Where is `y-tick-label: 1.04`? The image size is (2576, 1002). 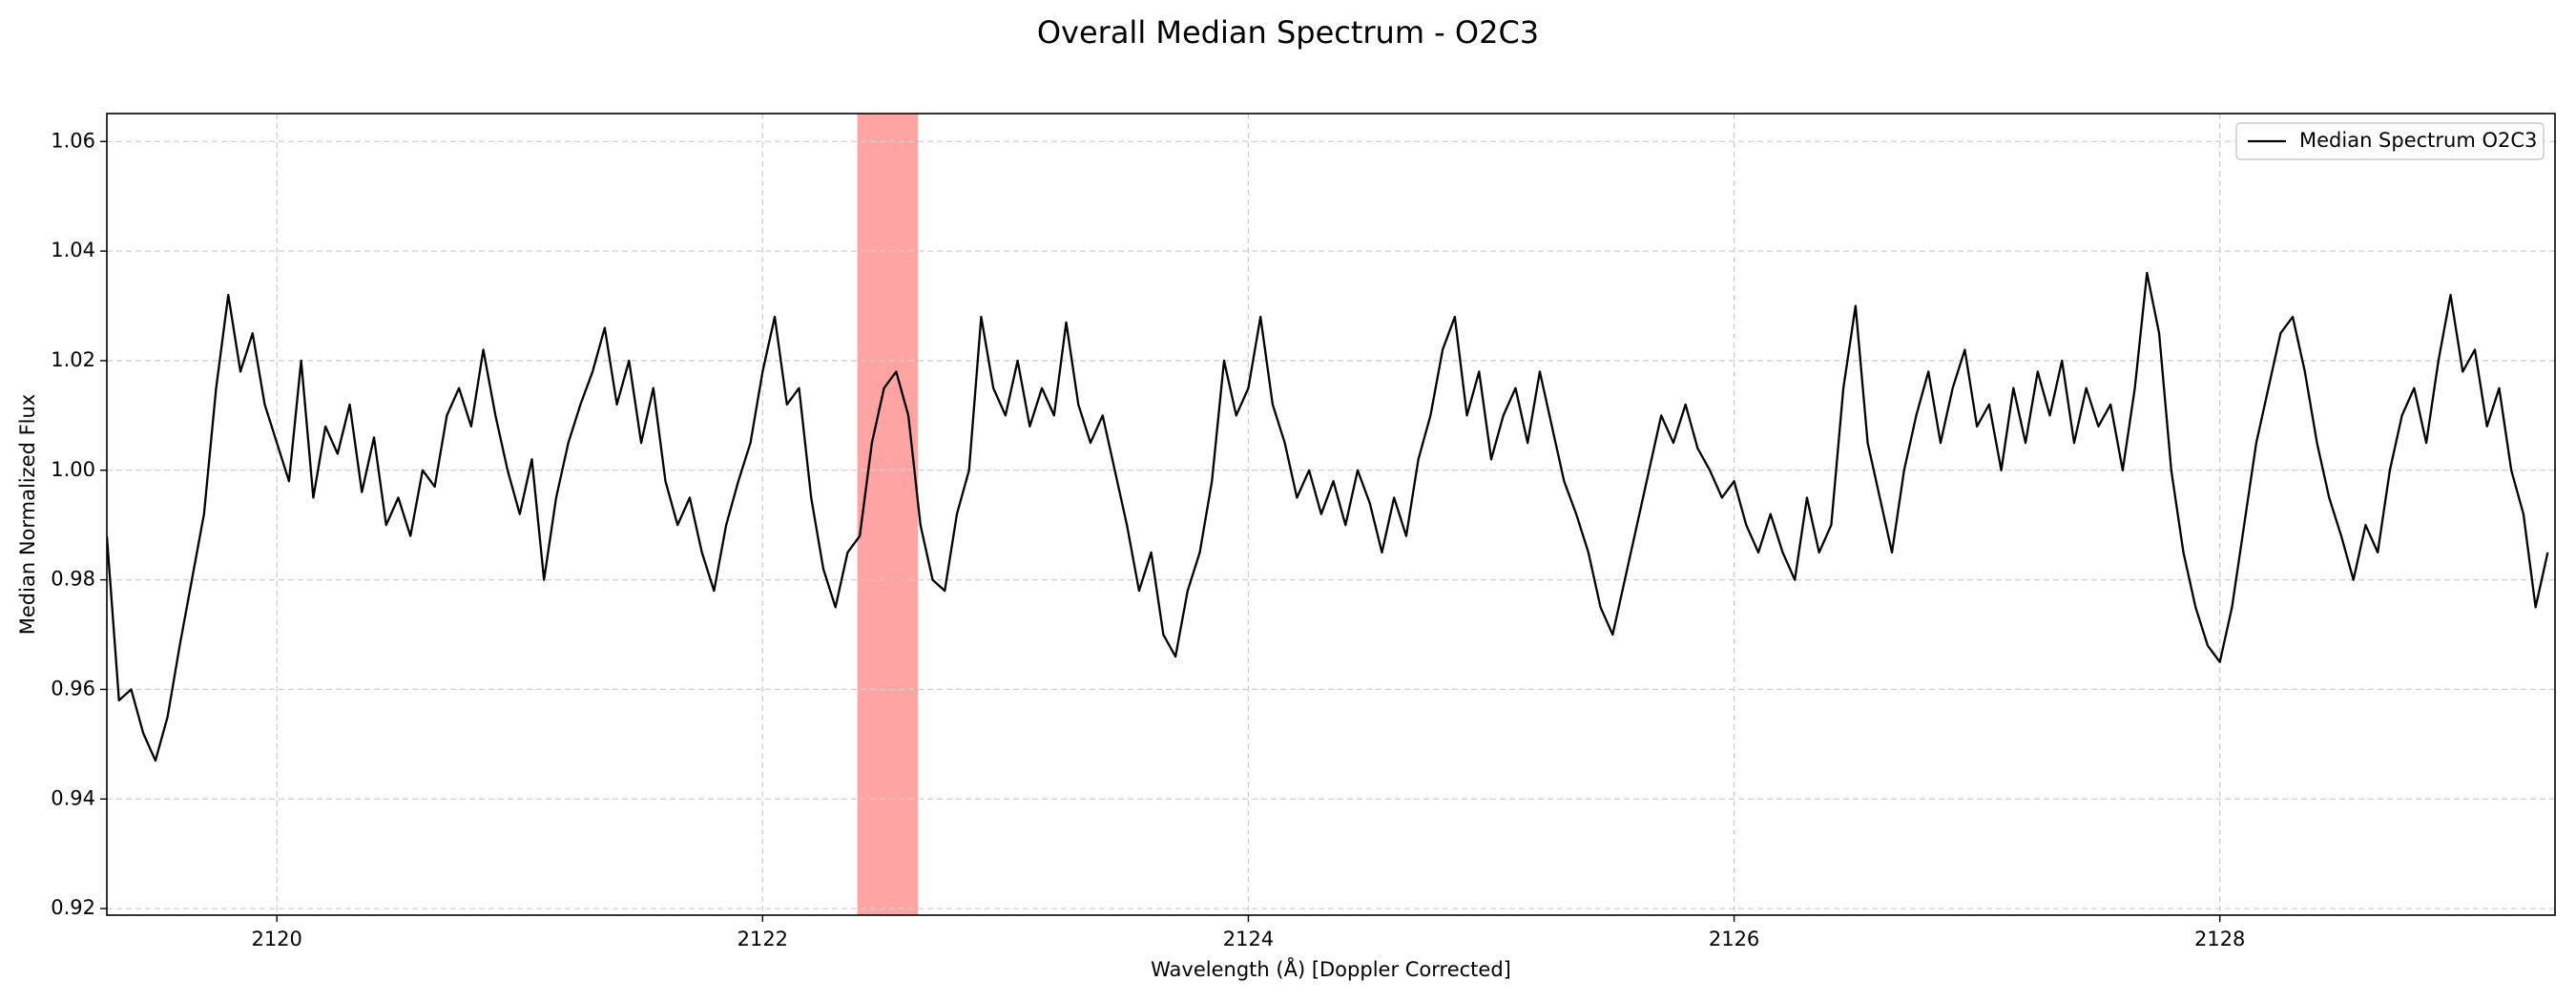 y-tick-label: 1.04 is located at coordinates (73, 250).